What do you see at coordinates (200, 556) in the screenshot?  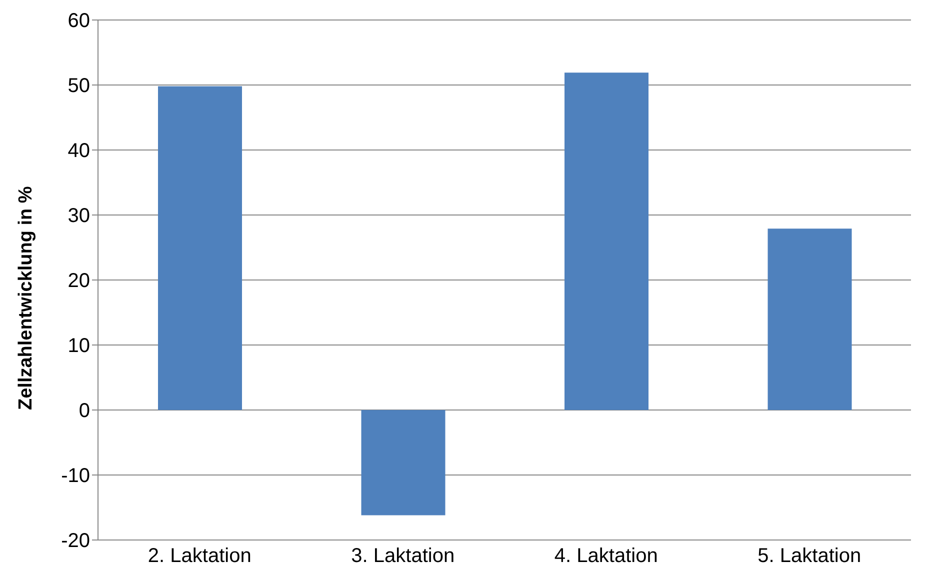 I see `x-tick-label: 2. Laktation` at bounding box center [200, 556].